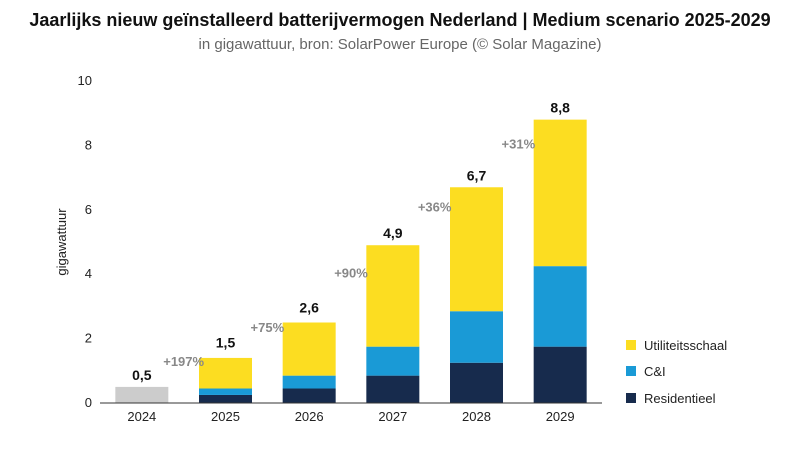  I want to click on x-tick-label-2027: 2027, so click(392, 416).